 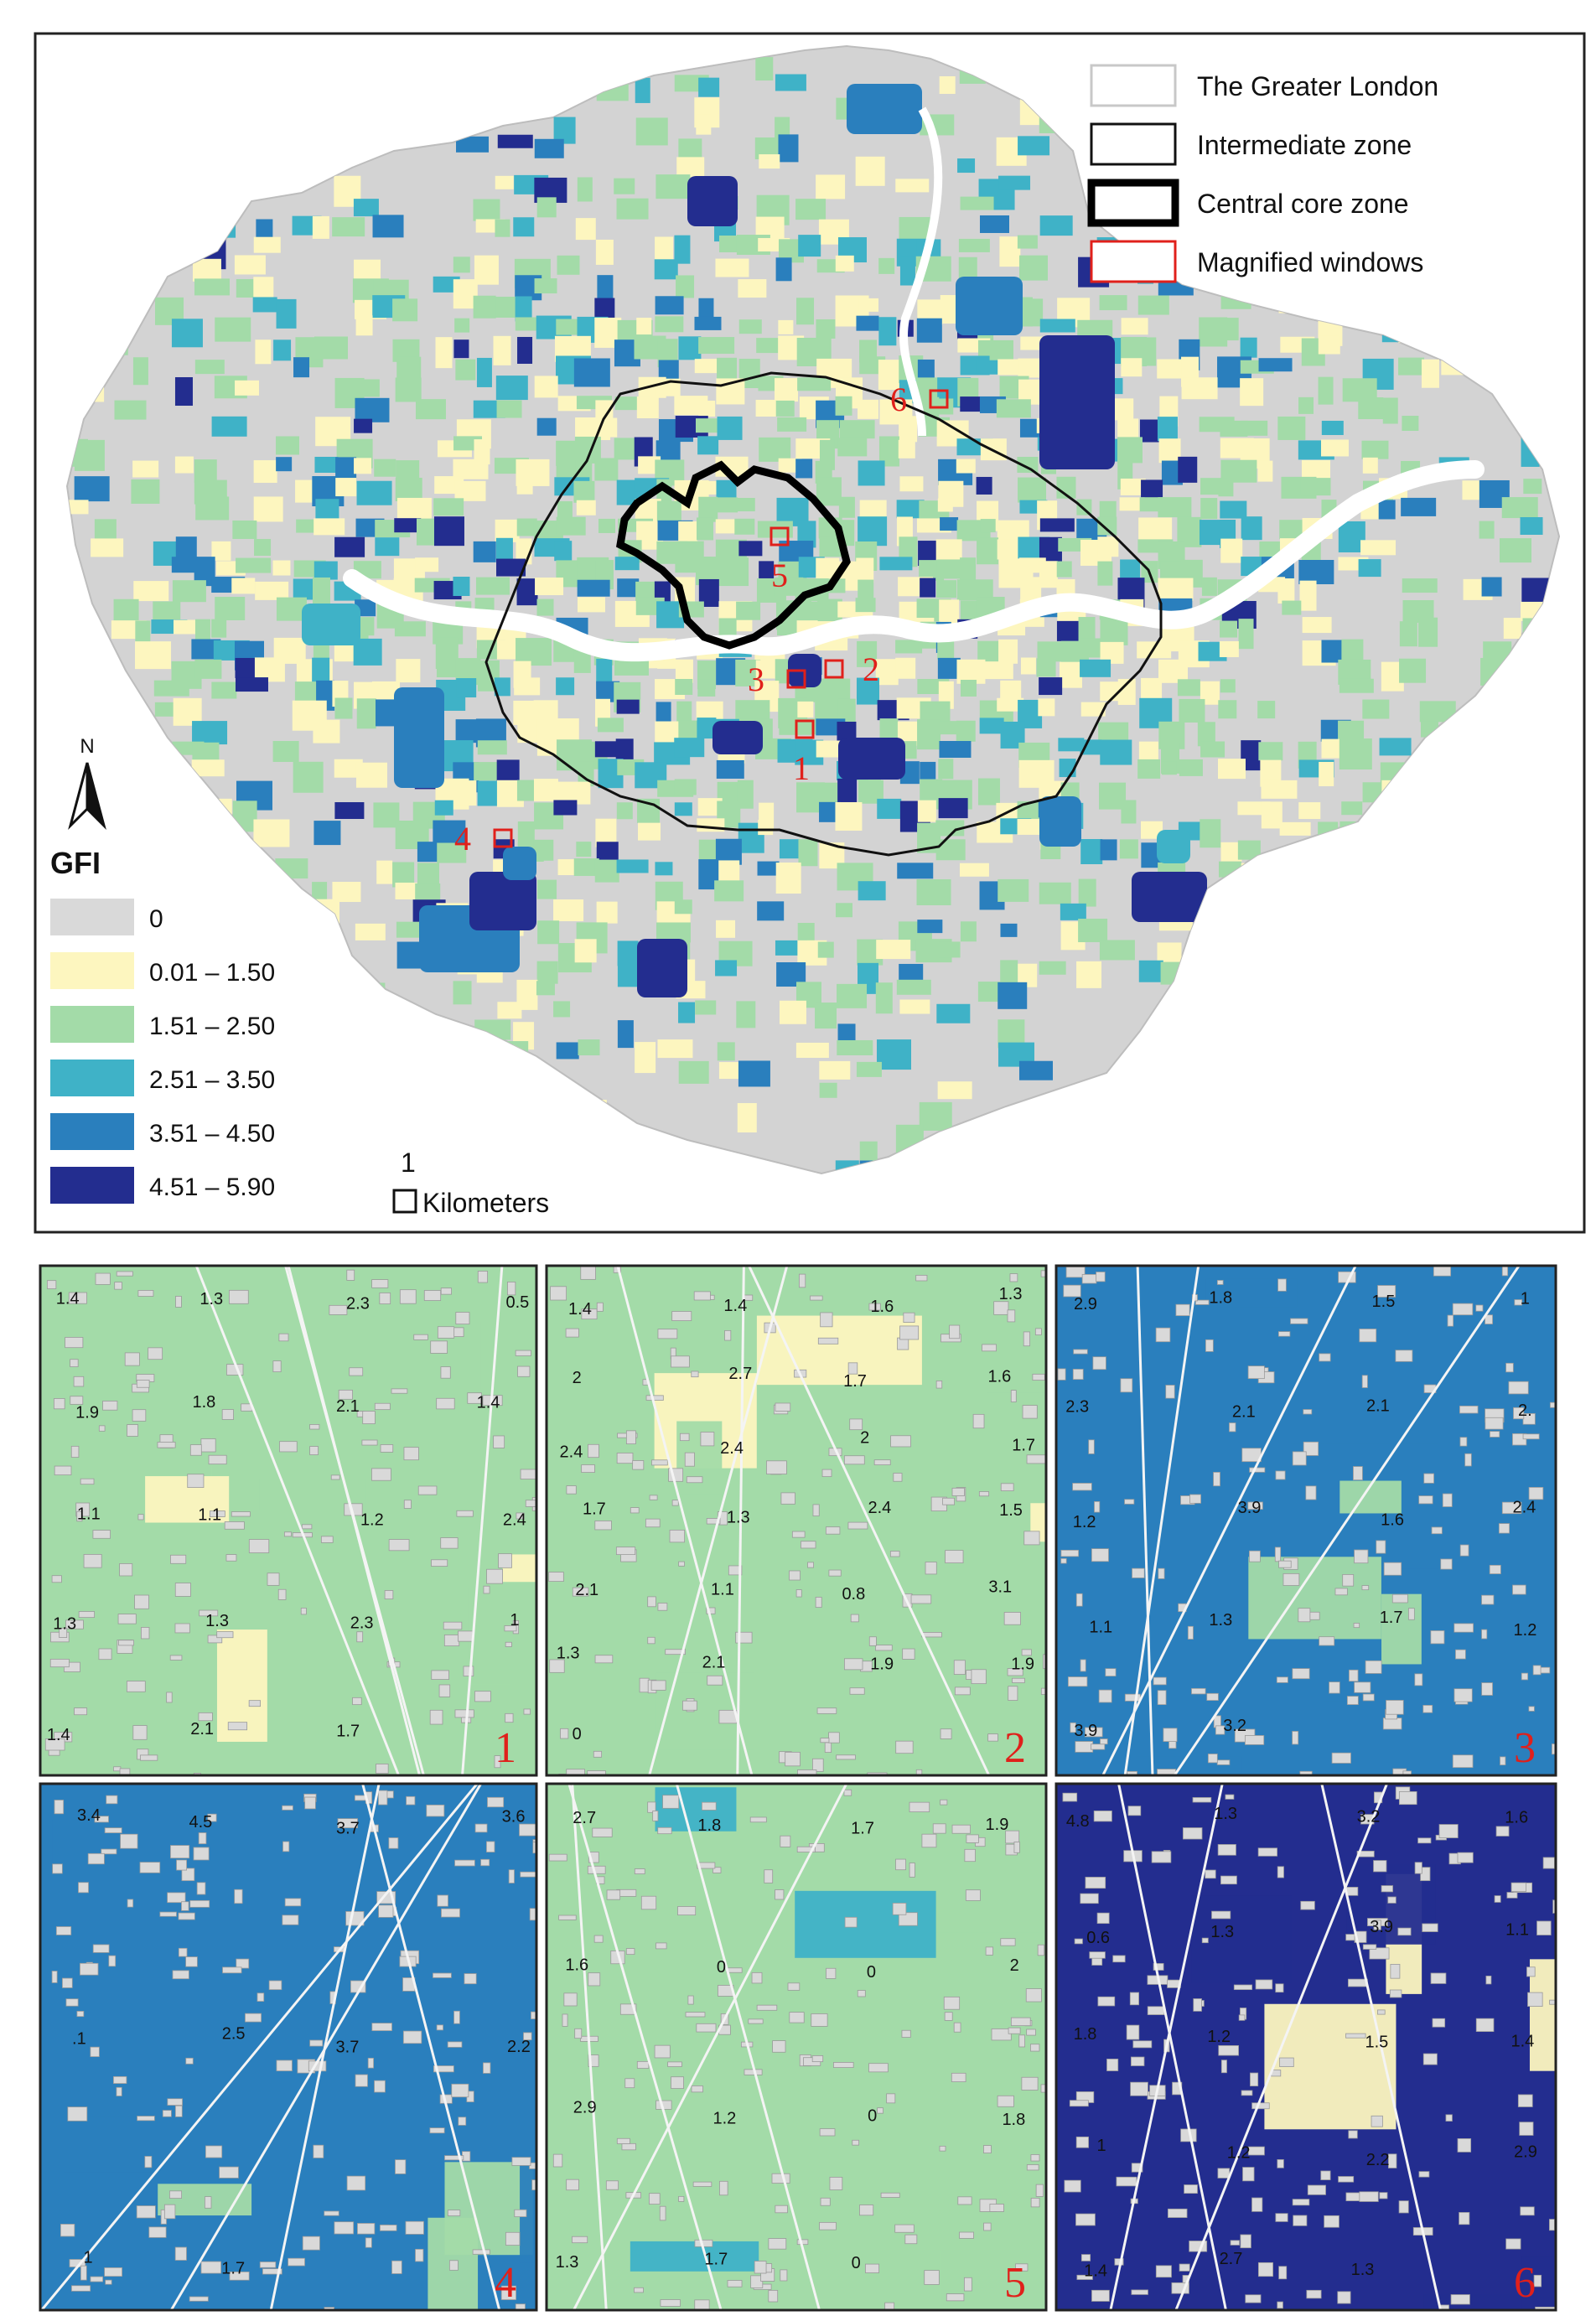 I want to click on scale-unit: Kilometers, so click(x=485, y=1203).